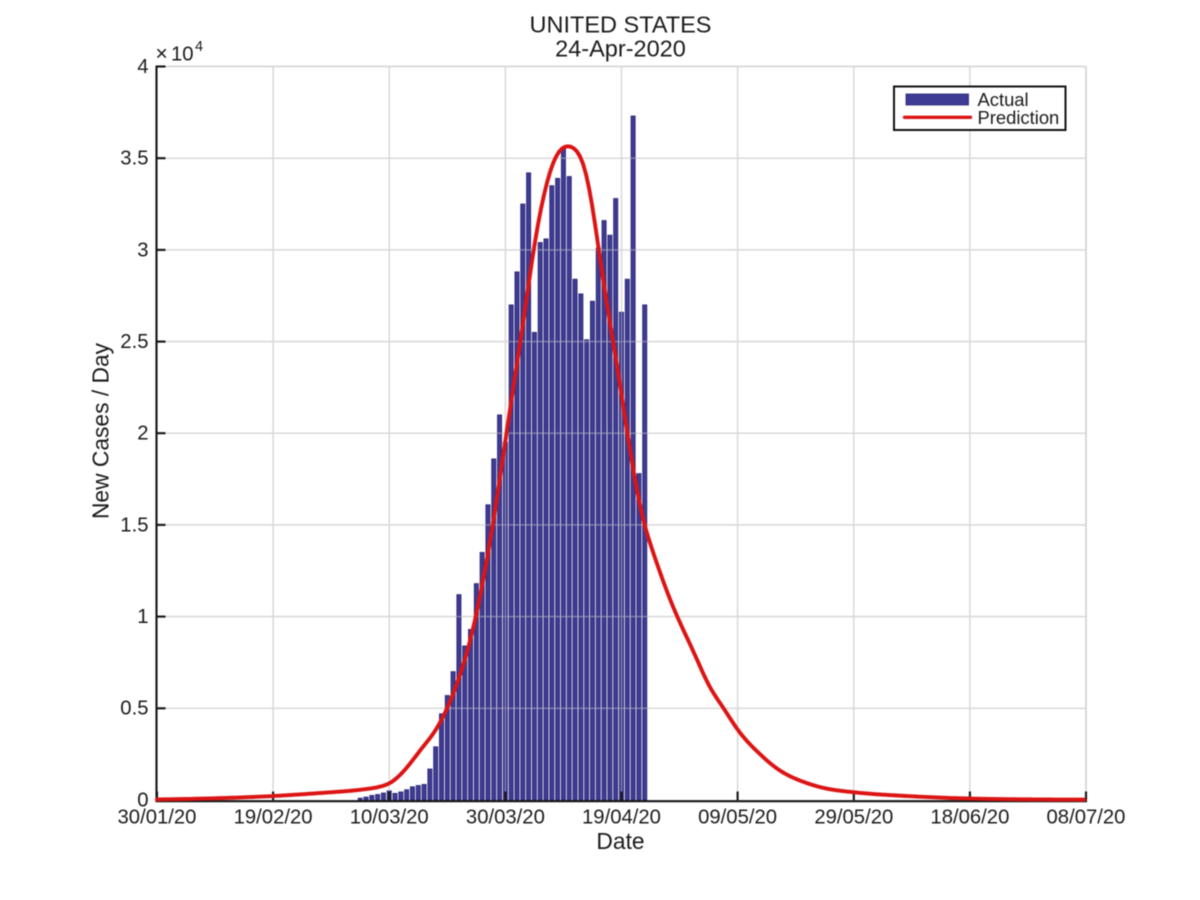  Describe the element at coordinates (737, 818) in the screenshot. I see `svg-text: 09/05/20` at that location.